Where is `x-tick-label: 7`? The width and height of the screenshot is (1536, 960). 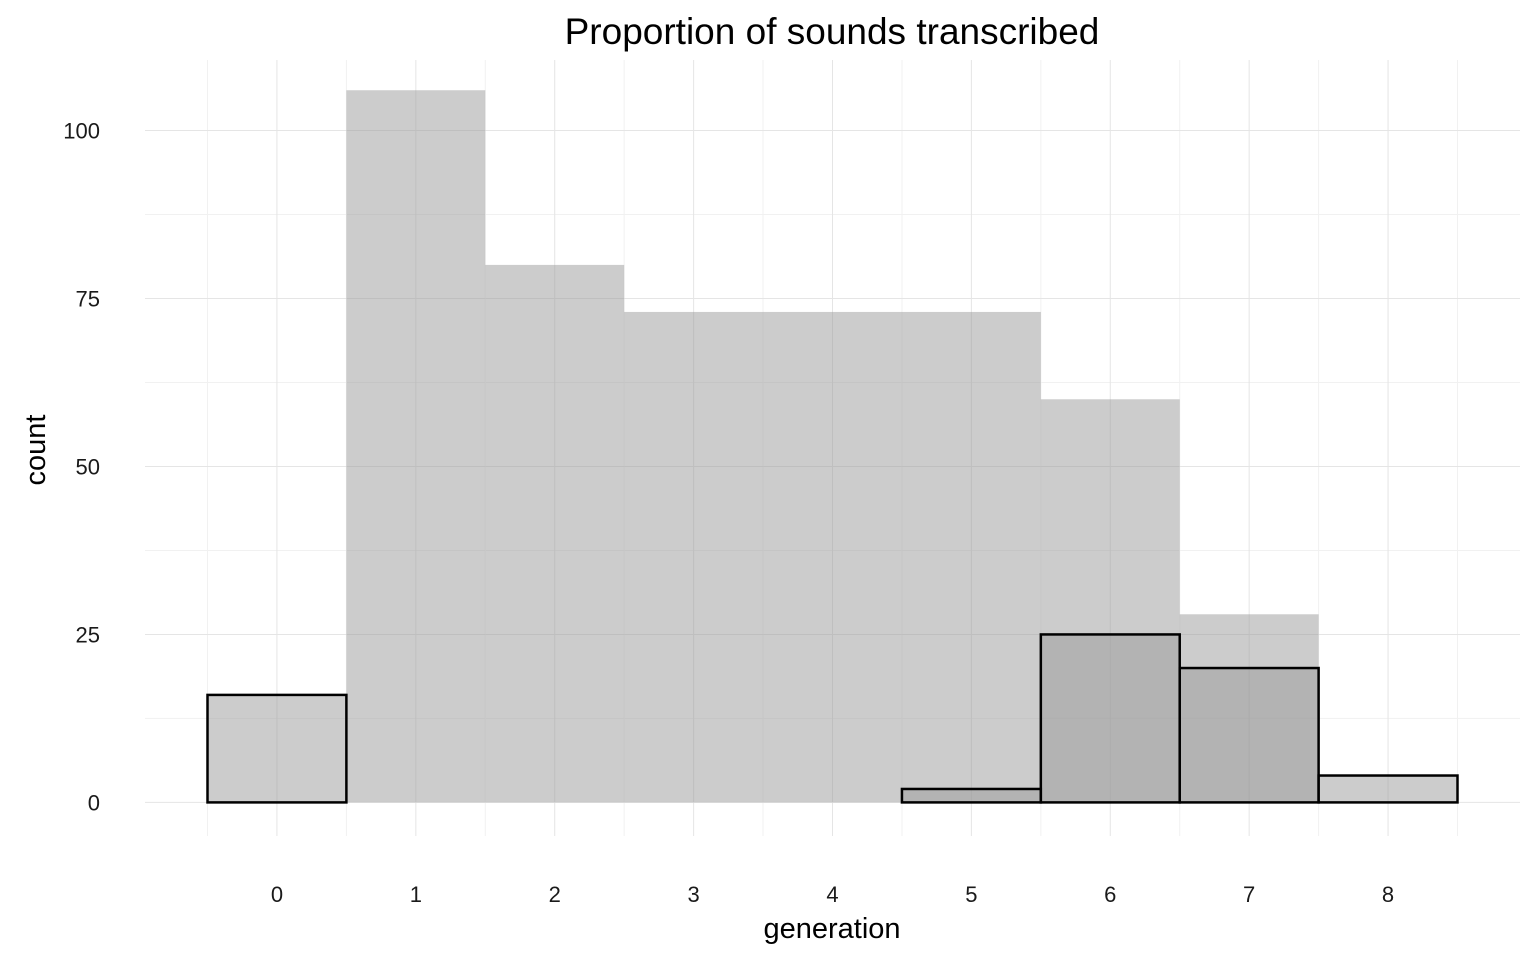 x-tick-label: 7 is located at coordinates (1249, 894).